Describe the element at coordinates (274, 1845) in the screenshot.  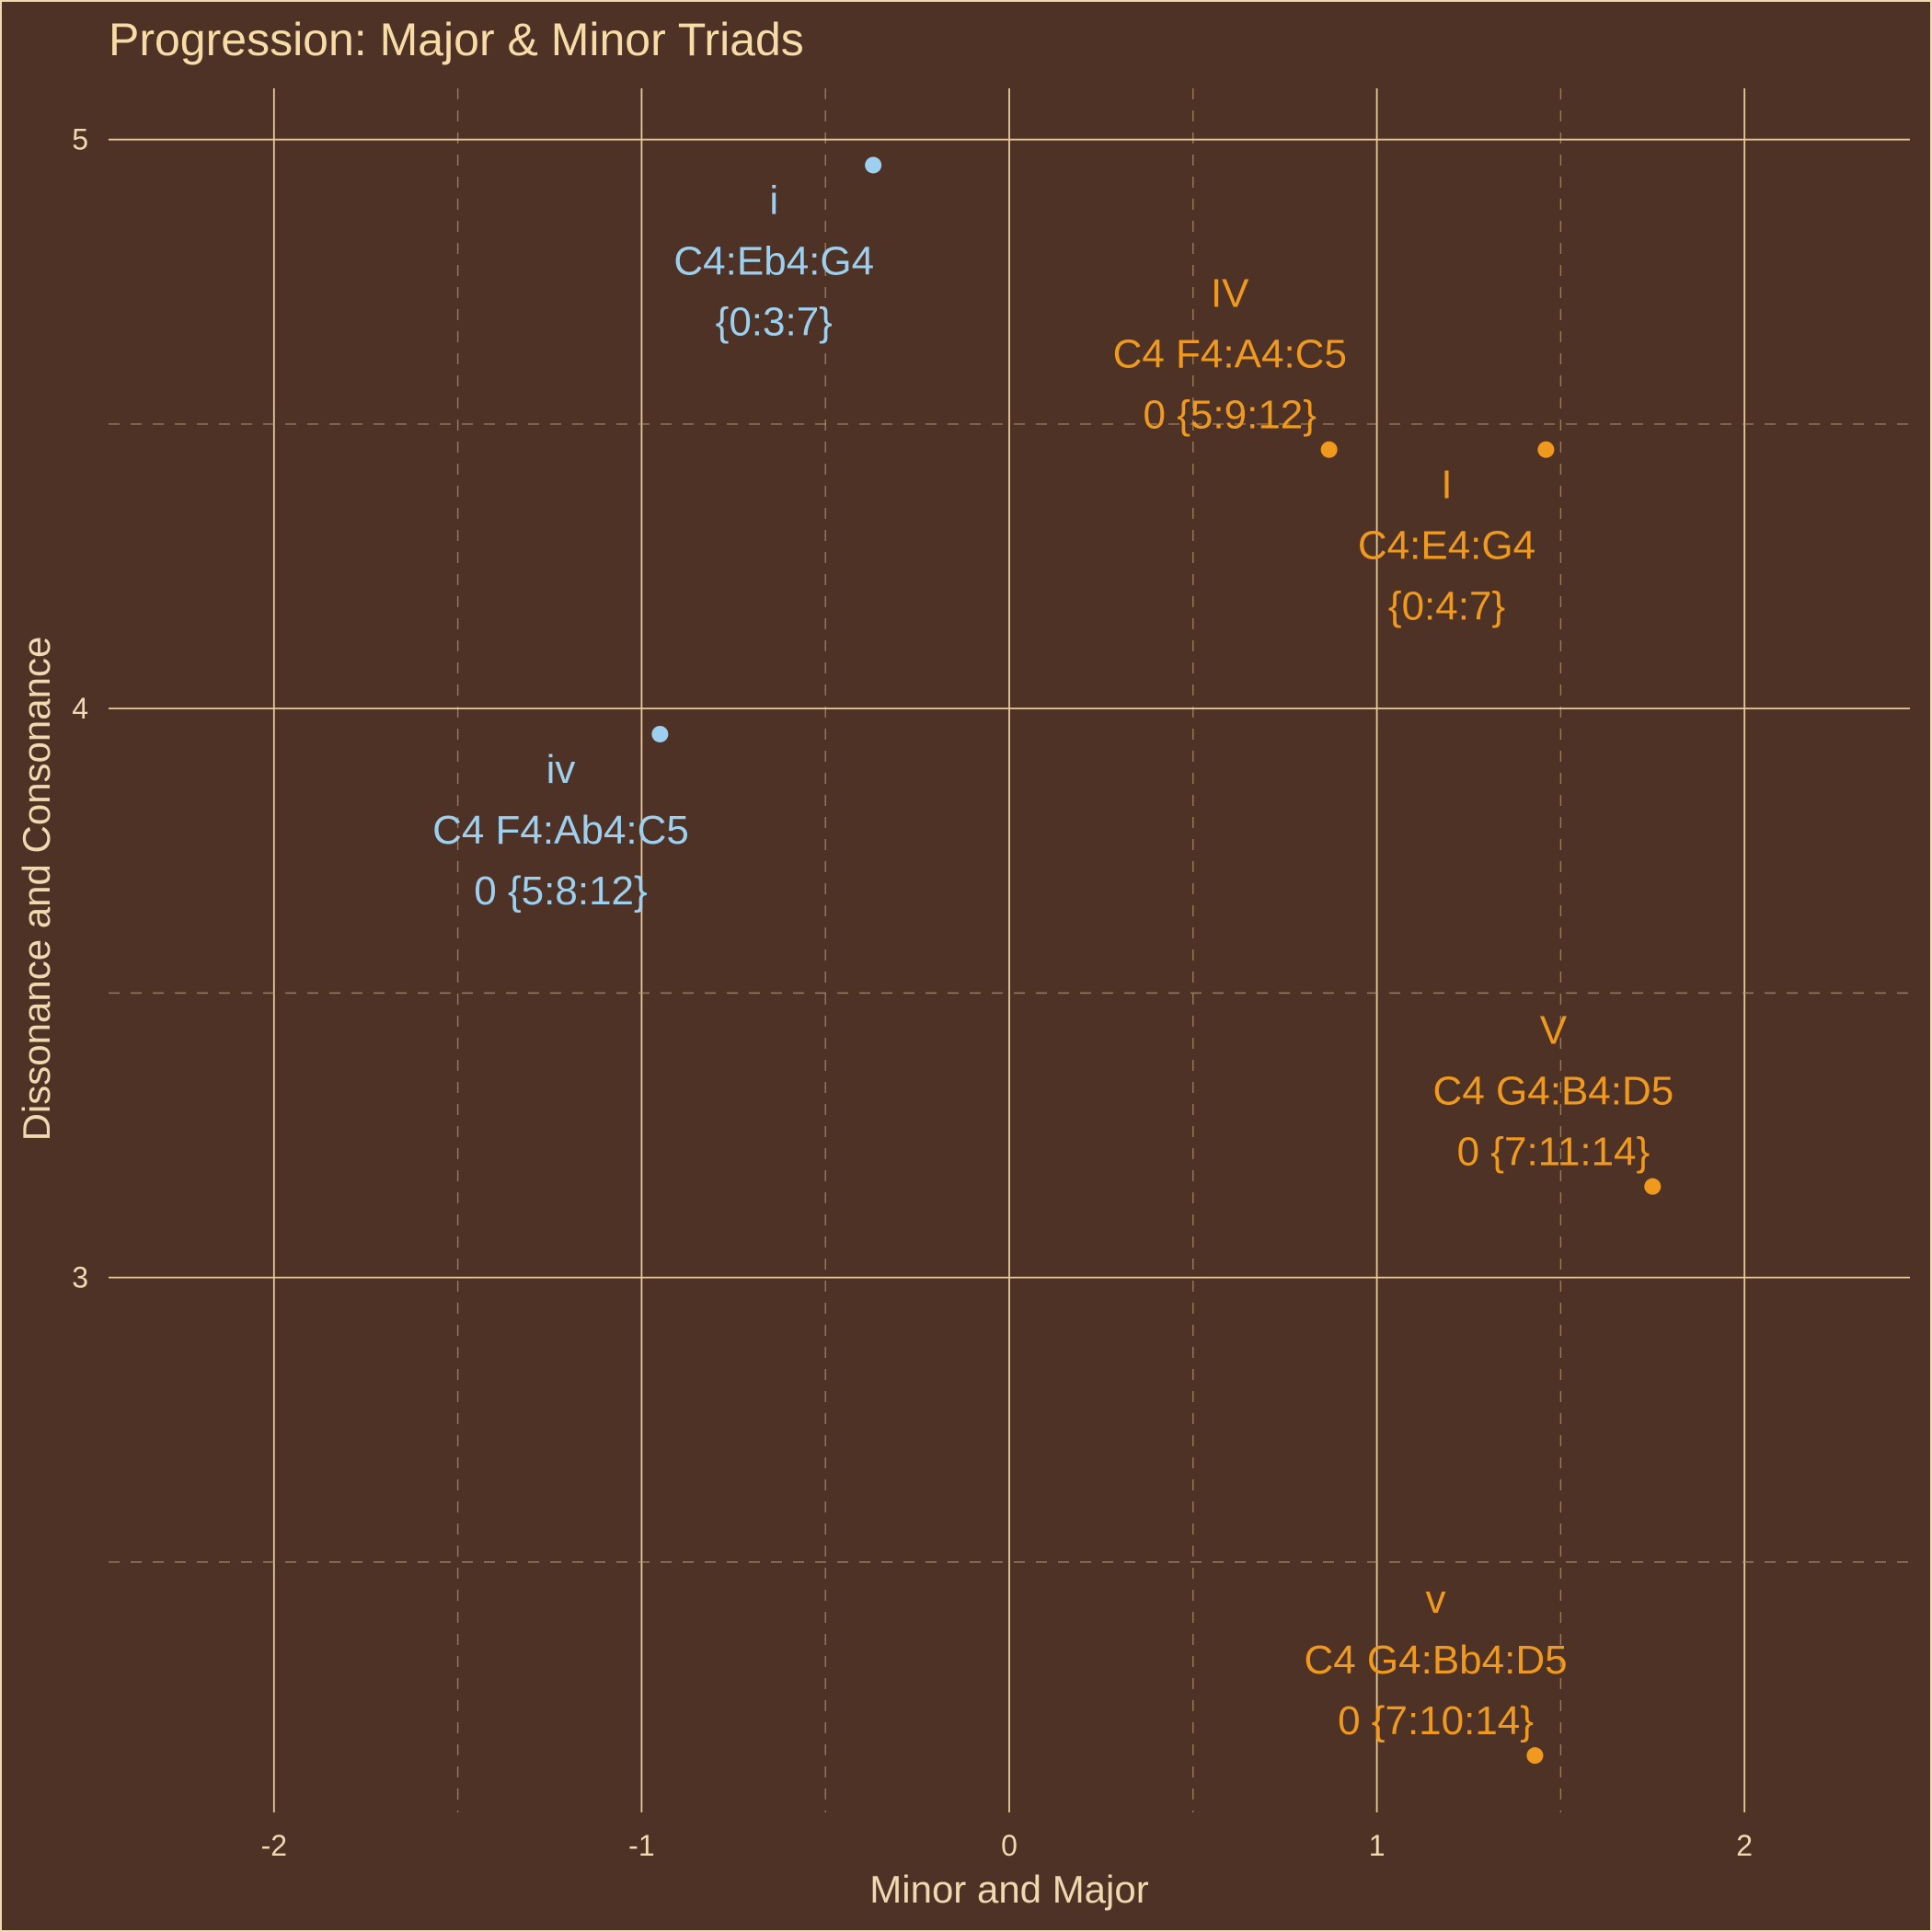
I see `x-tick-label: -2` at that location.